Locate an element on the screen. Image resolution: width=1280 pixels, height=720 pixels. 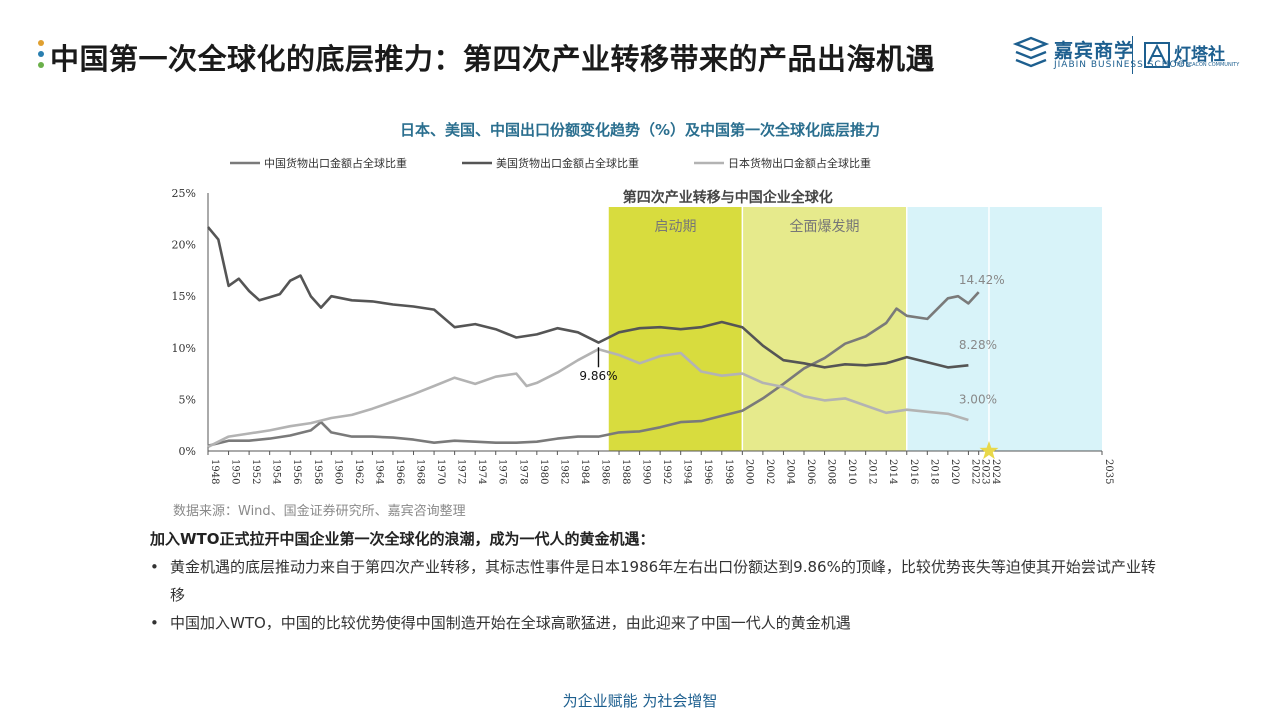
title-dots is located at coordinates (42, 56).